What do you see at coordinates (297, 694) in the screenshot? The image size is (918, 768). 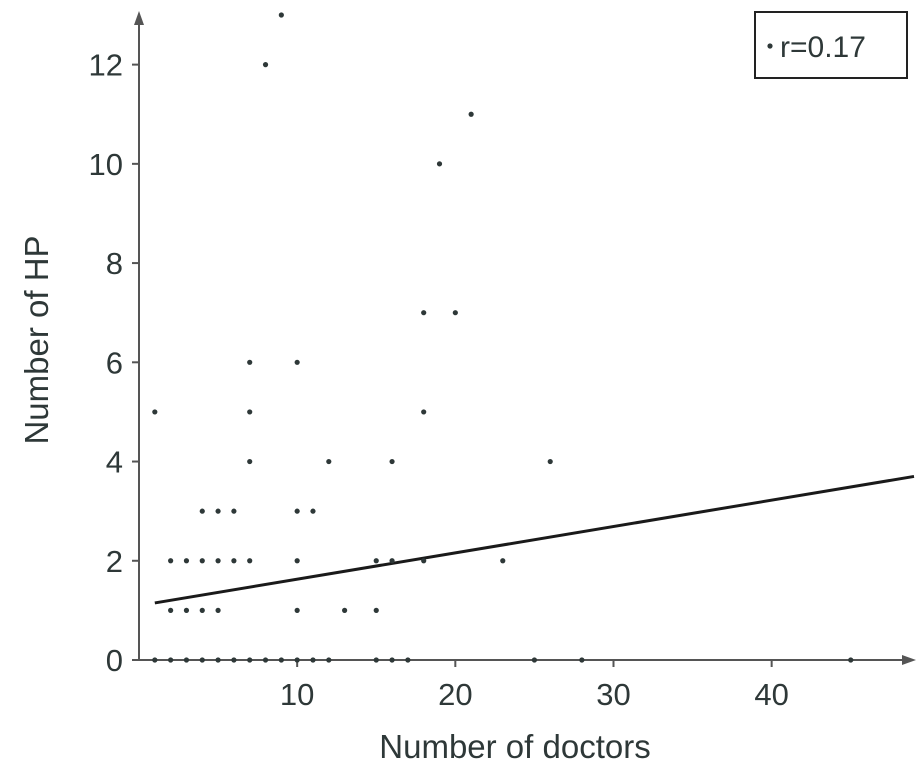 I see `x-tick-label: 10` at bounding box center [297, 694].